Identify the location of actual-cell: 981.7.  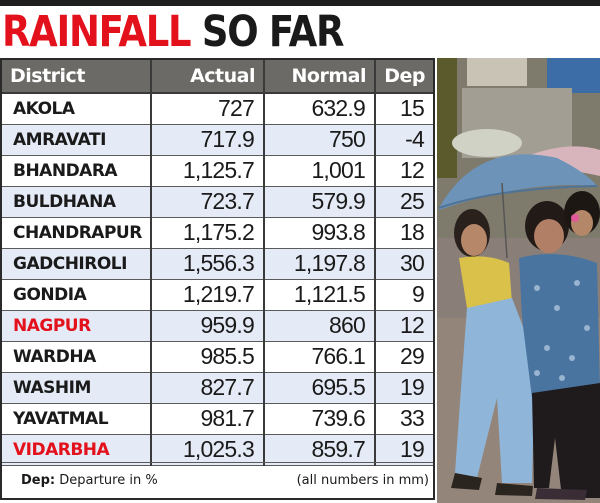
(208, 419).